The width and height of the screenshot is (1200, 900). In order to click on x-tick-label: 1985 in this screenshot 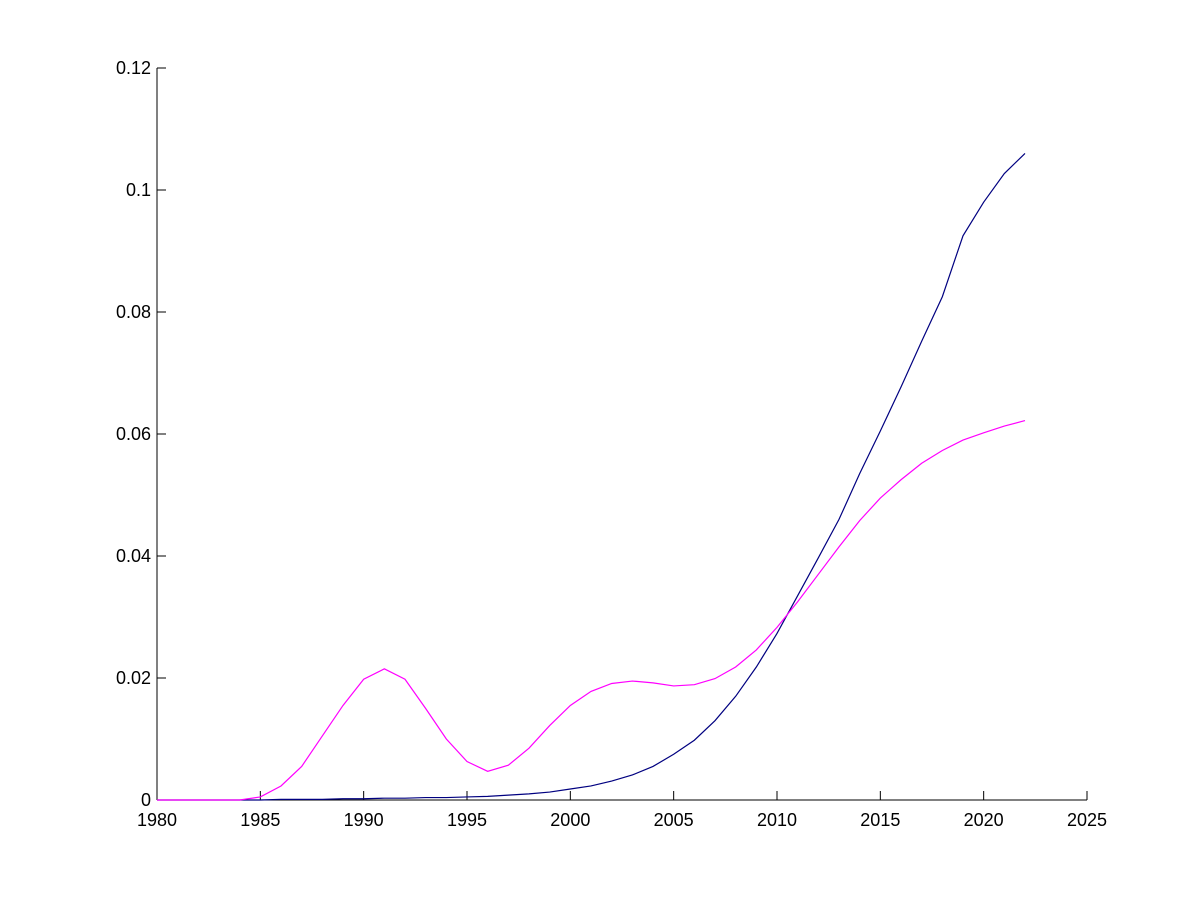, I will do `click(260, 820)`.